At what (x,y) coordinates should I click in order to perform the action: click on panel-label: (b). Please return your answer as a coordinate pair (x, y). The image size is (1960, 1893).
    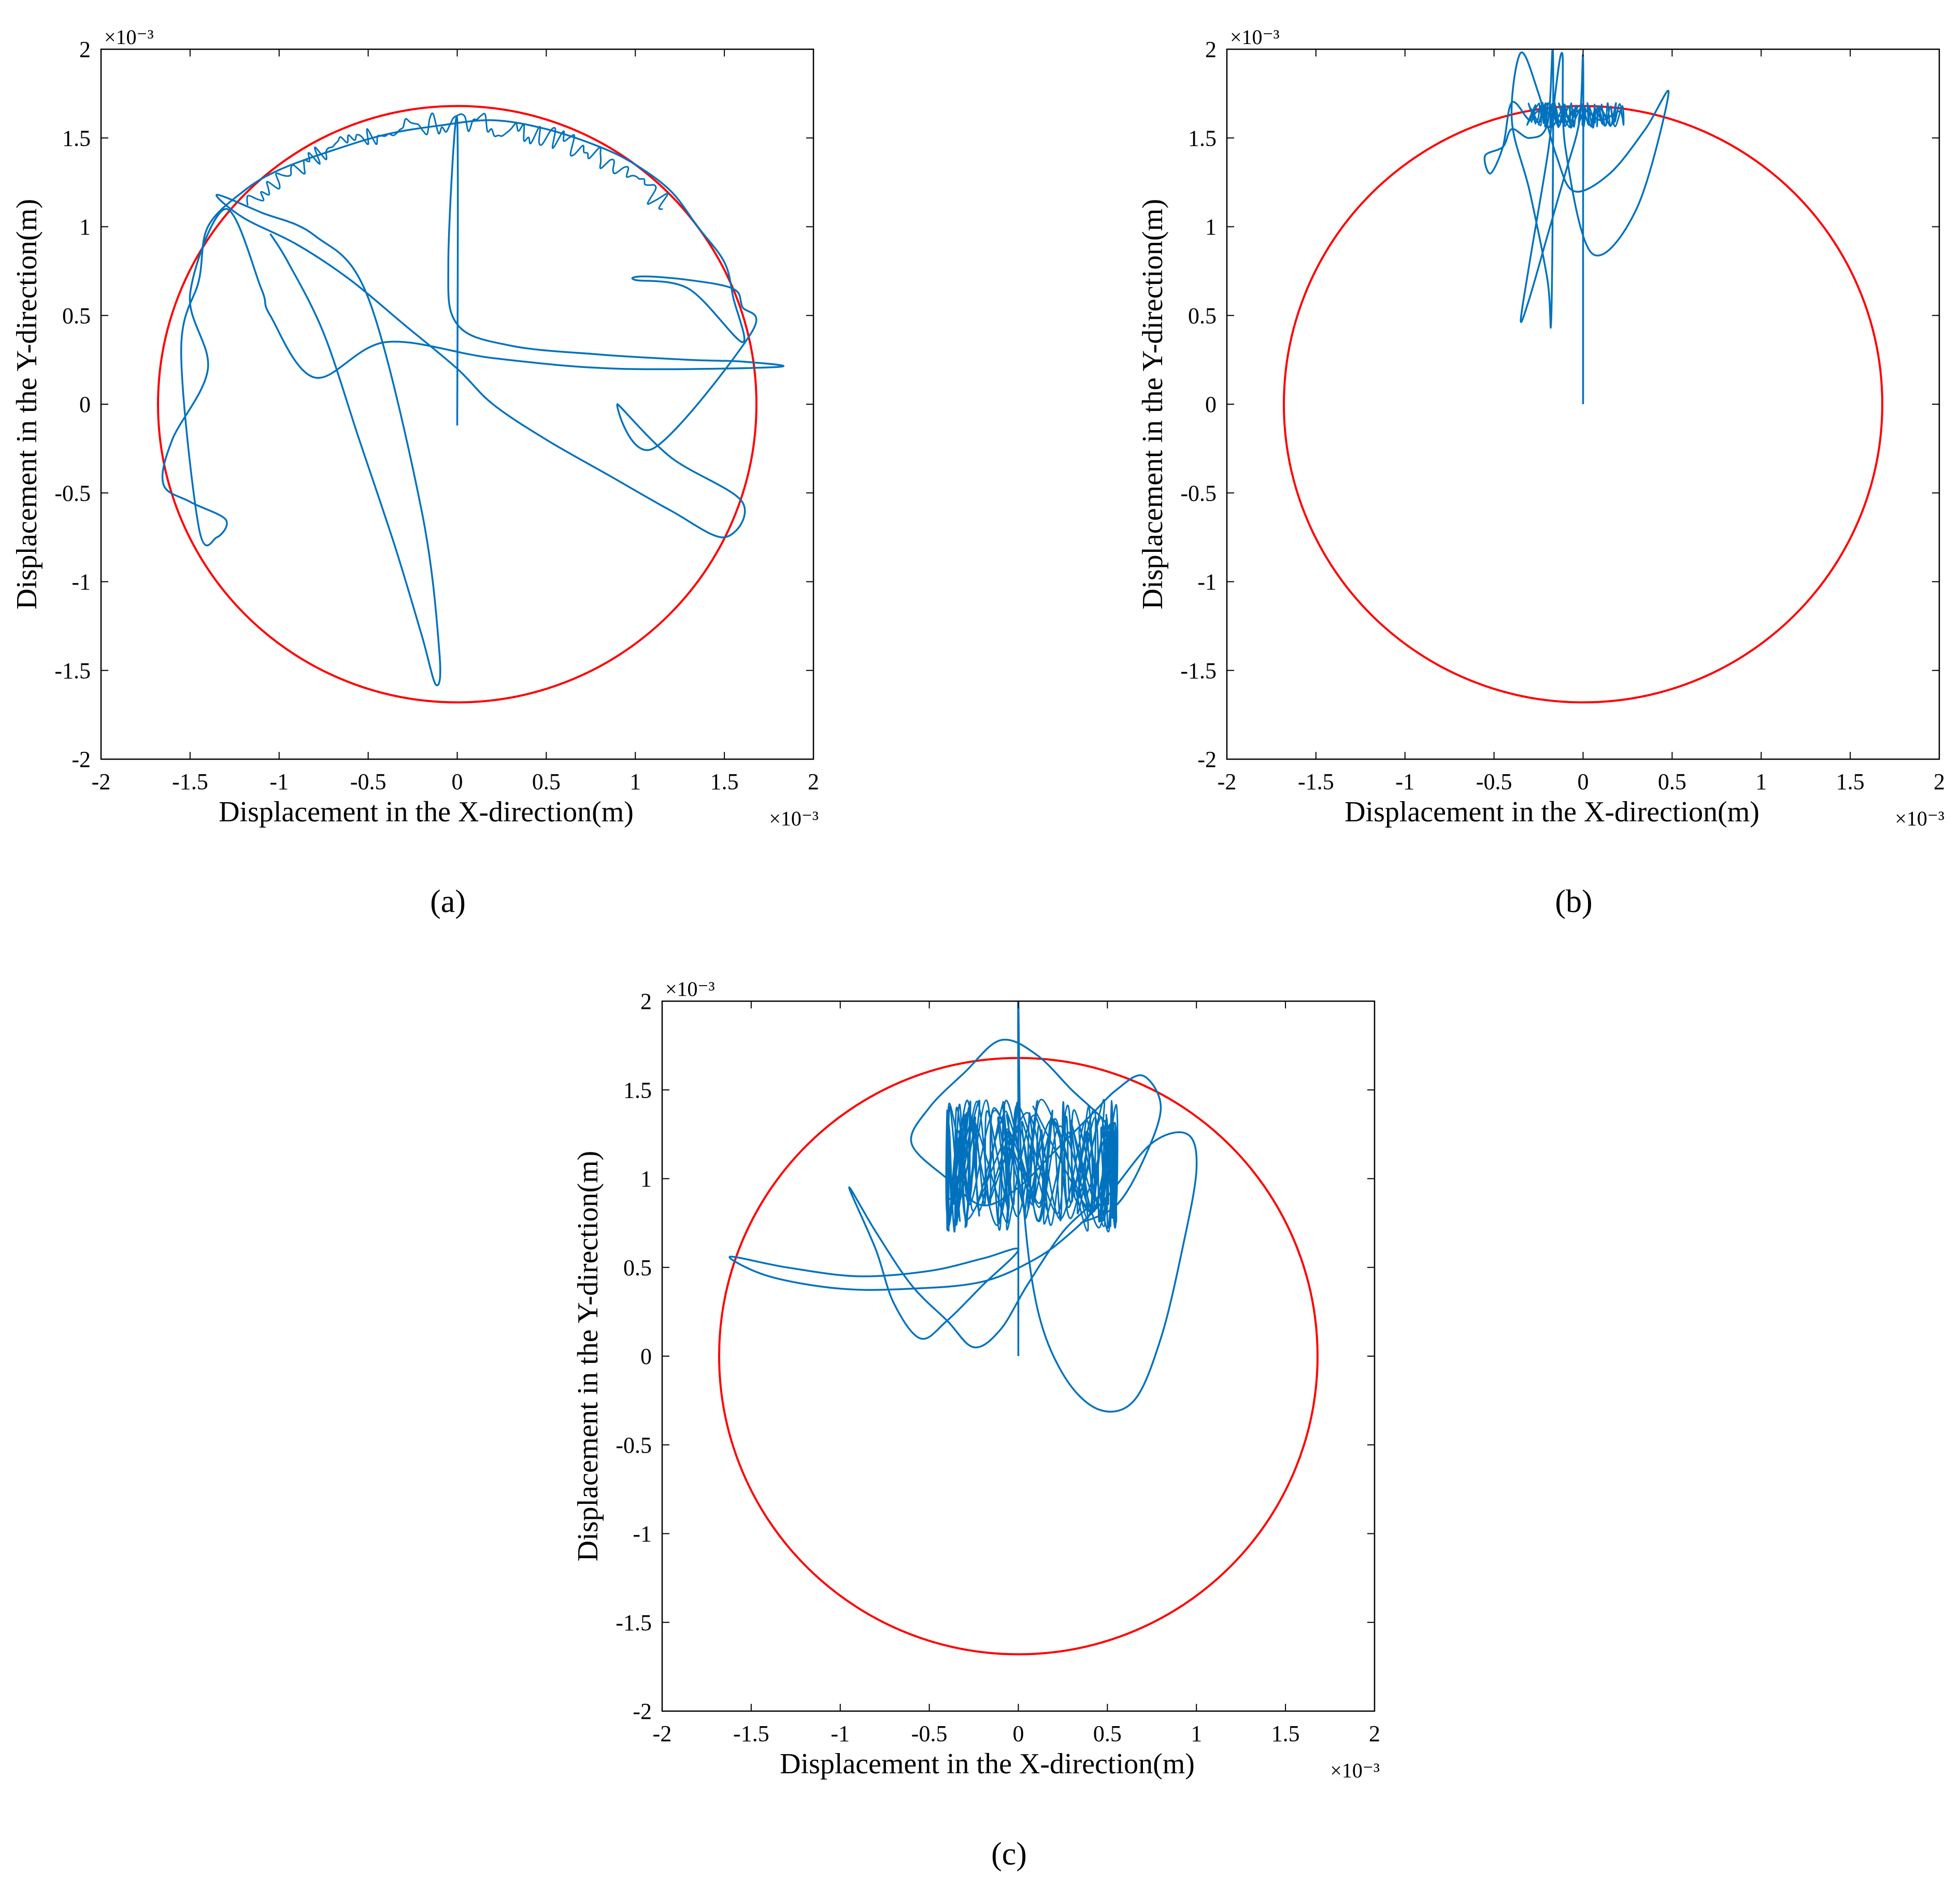
    Looking at the image, I should click on (1574, 901).